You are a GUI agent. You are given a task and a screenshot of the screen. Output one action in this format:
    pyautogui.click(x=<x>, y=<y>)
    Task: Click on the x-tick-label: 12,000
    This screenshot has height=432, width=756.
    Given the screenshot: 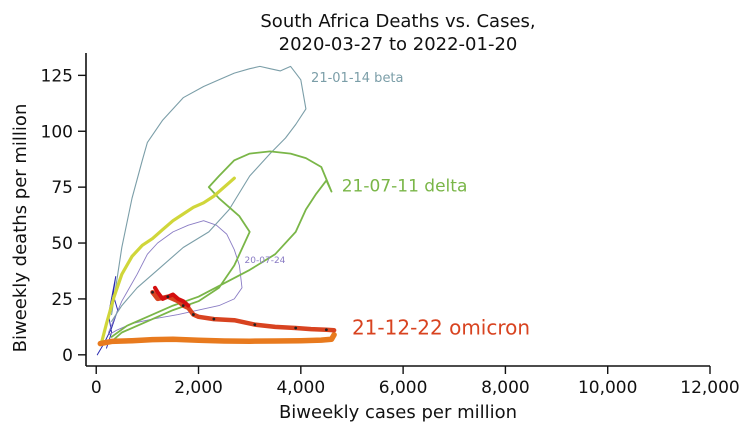 What is the action you would take?
    pyautogui.click(x=709, y=388)
    